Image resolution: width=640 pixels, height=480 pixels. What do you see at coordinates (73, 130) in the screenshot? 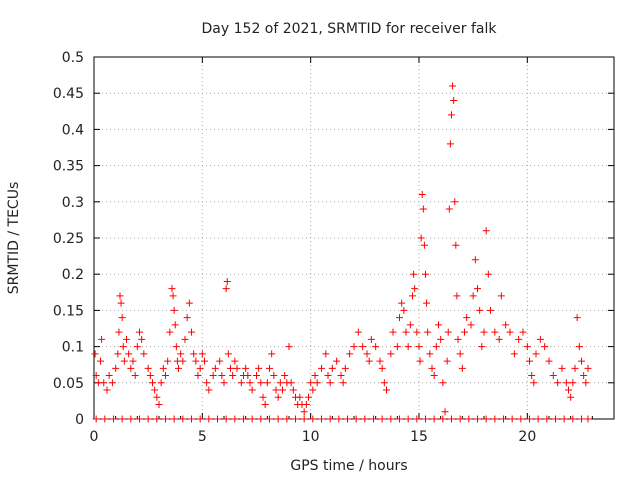
I see `y-tick-label: 0.4` at bounding box center [73, 130].